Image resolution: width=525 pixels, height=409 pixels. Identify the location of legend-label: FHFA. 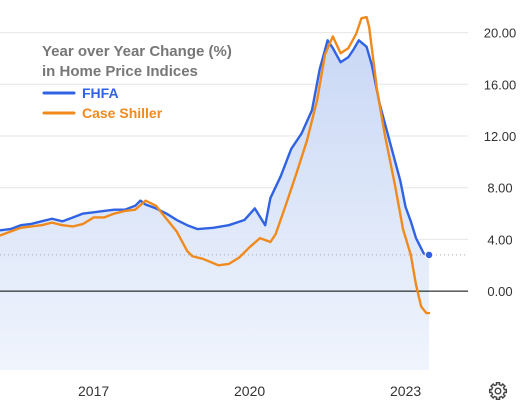
(100, 93).